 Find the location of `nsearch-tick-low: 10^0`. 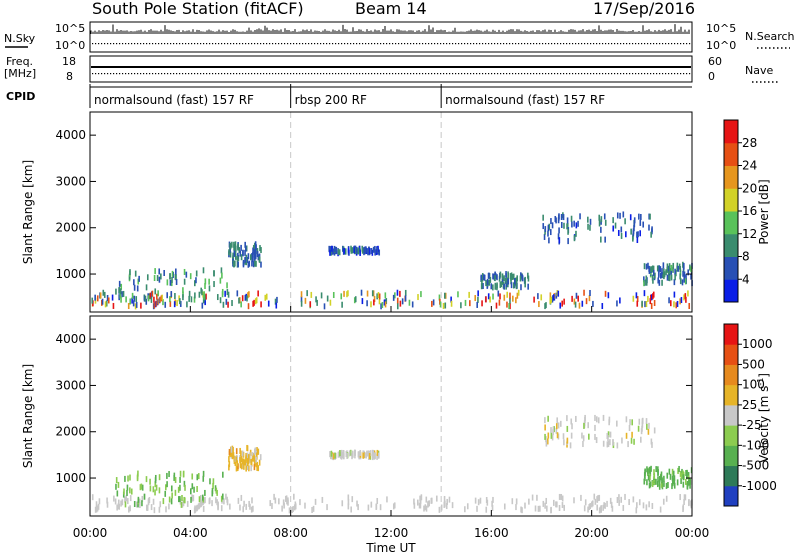

nsearch-tick-low: 10^0 is located at coordinates (721, 45).